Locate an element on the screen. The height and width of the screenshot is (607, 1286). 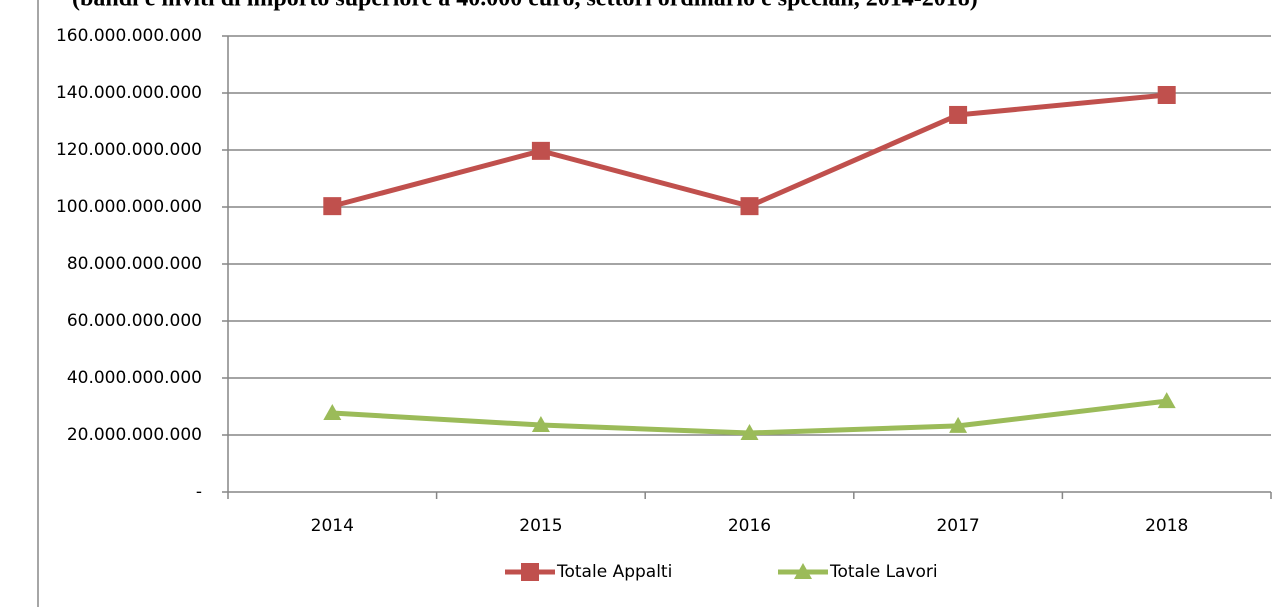
y-tick-label: 80.000.000.000 is located at coordinates (134, 264).